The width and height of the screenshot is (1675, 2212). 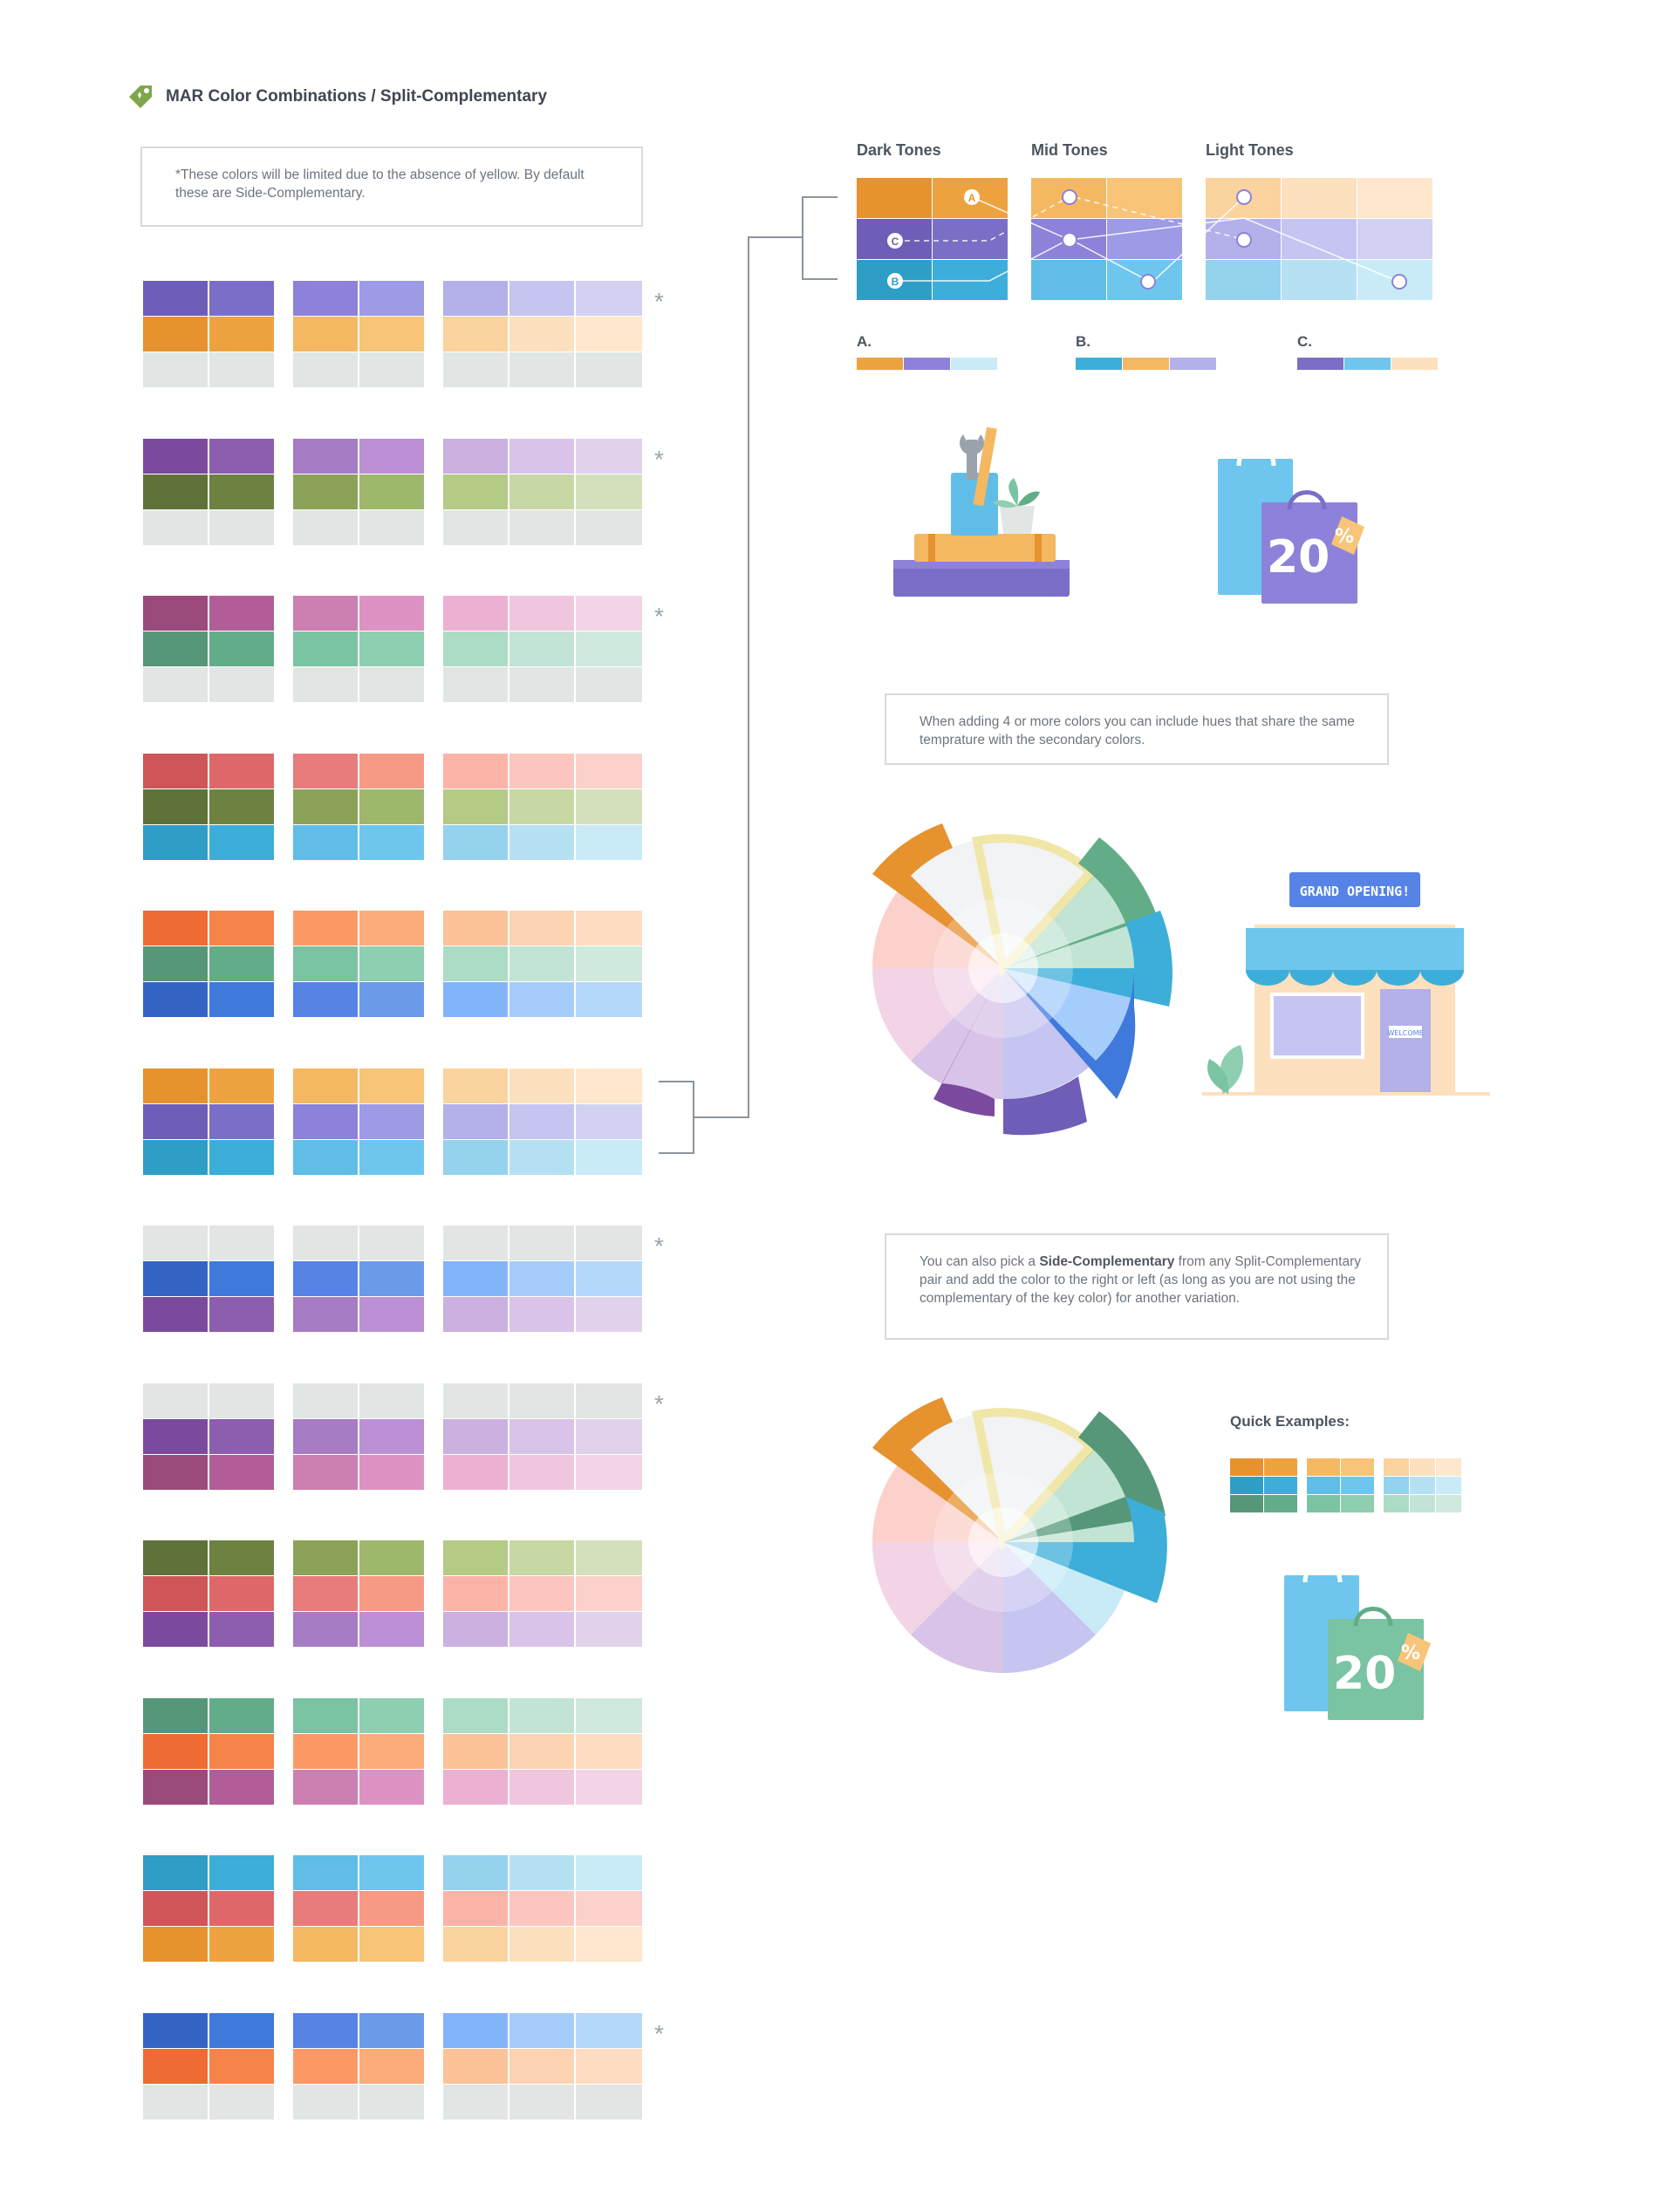 What do you see at coordinates (1415, 364) in the screenshot?
I see `combo-swatch-c` at bounding box center [1415, 364].